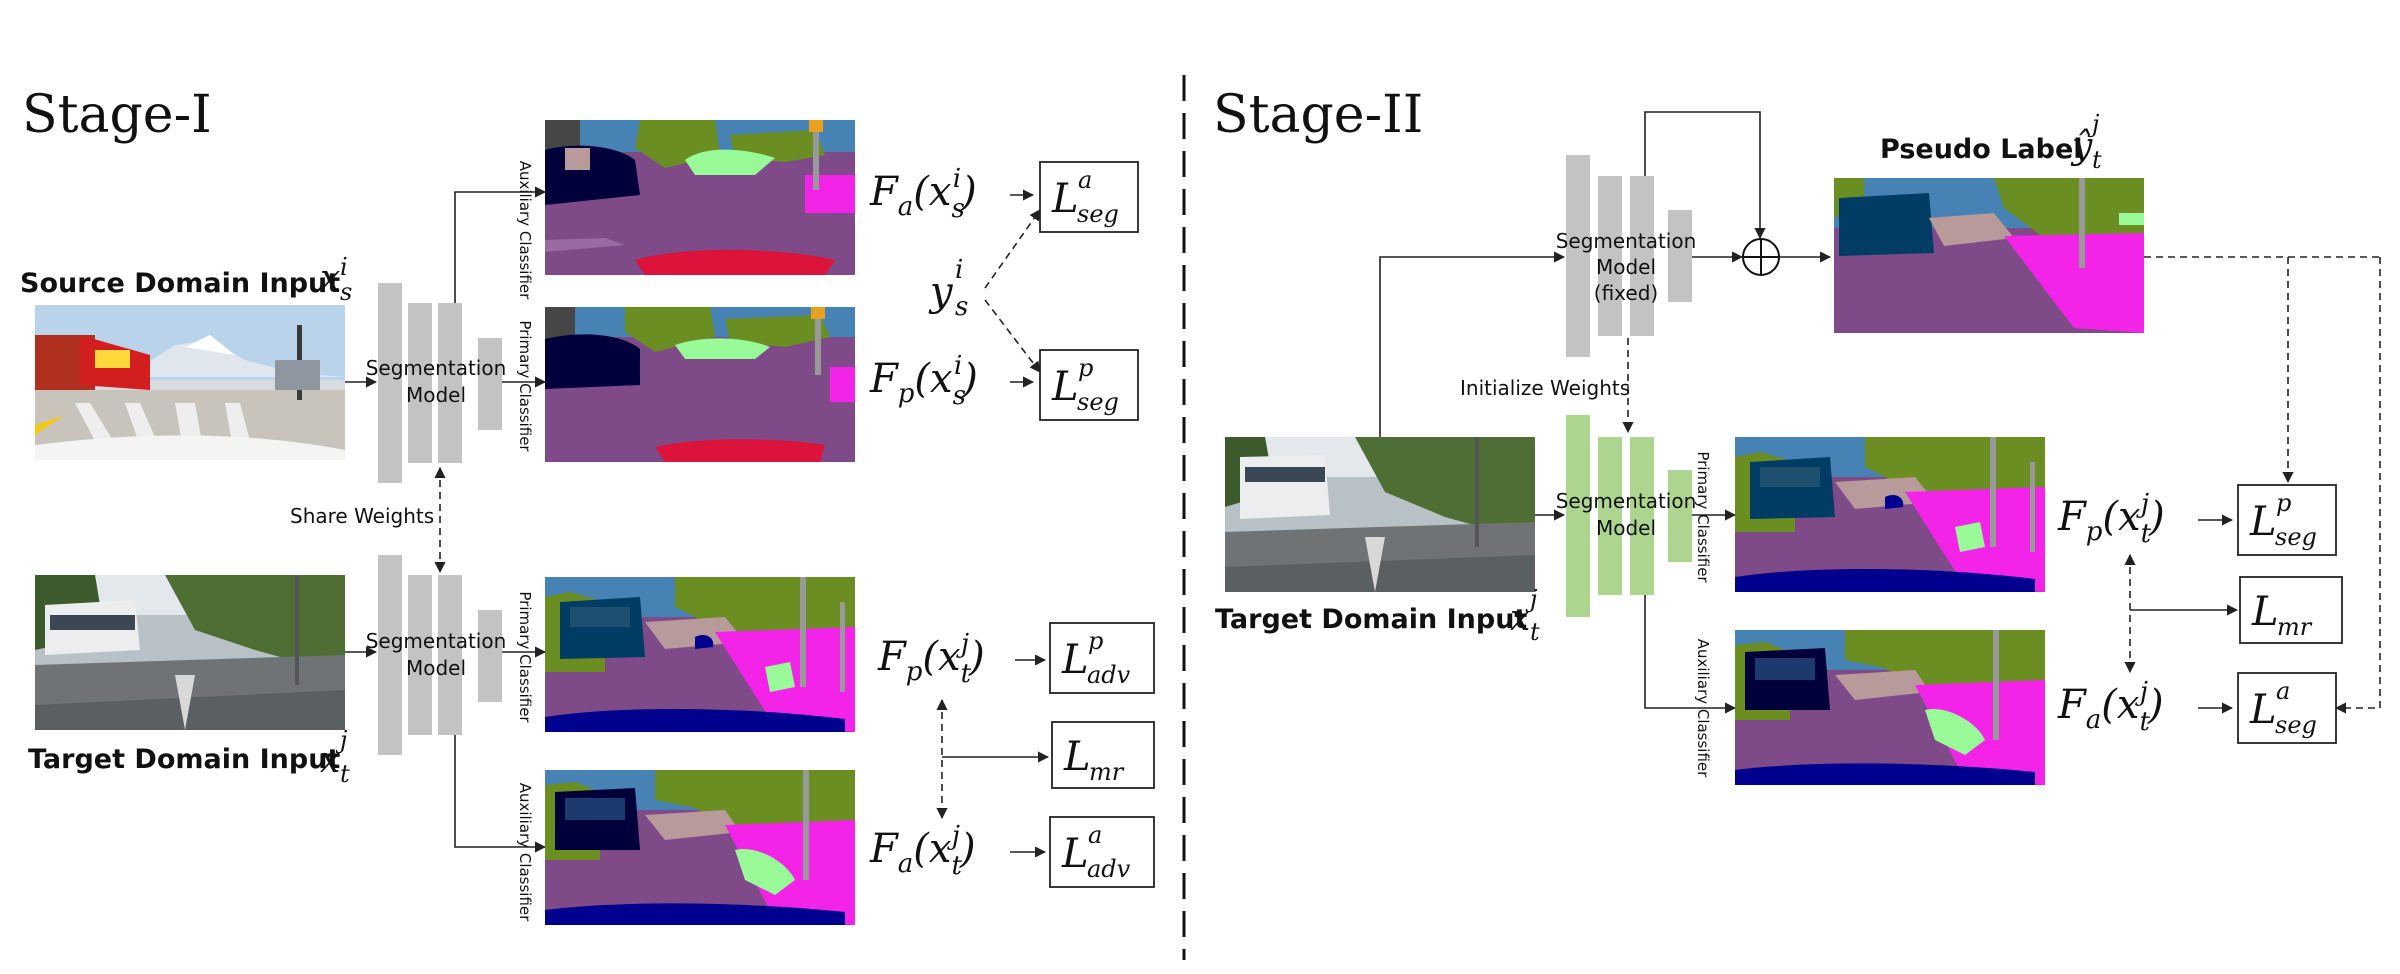  I want to click on stage2-title: Stage-II, so click(1318, 115).